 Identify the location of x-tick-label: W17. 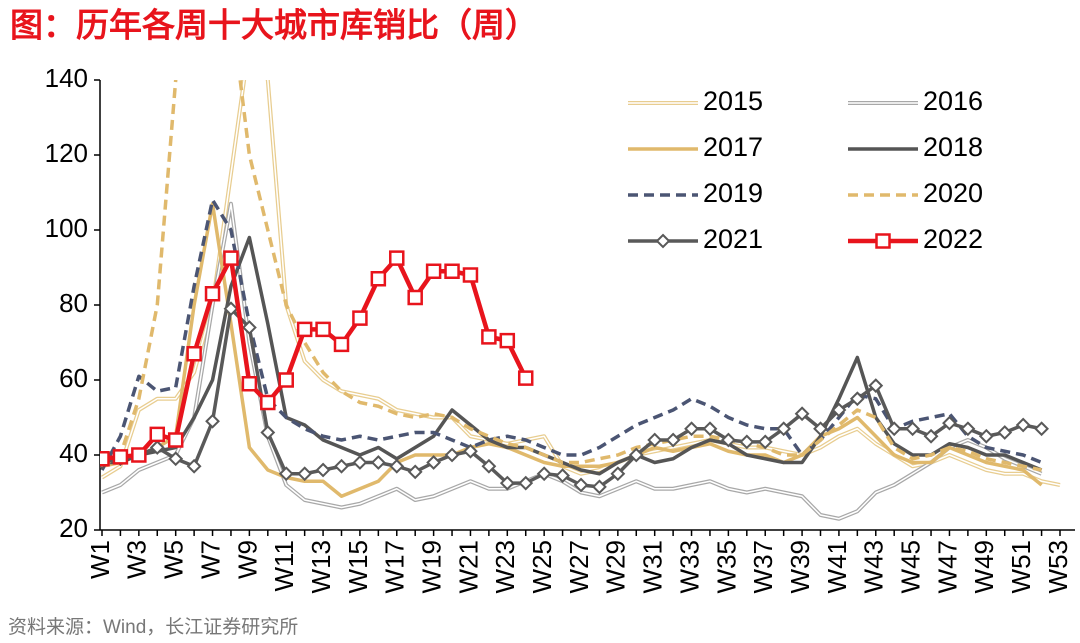
(395, 566).